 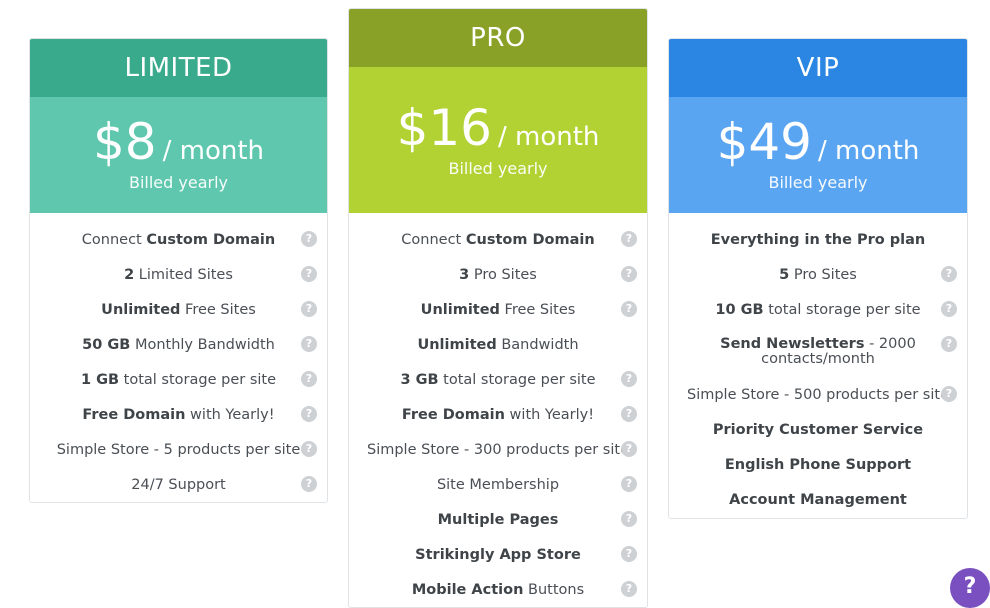 What do you see at coordinates (178, 351) in the screenshot?
I see `feature-item: 50 GB Monthly Bandwidth?` at bounding box center [178, 351].